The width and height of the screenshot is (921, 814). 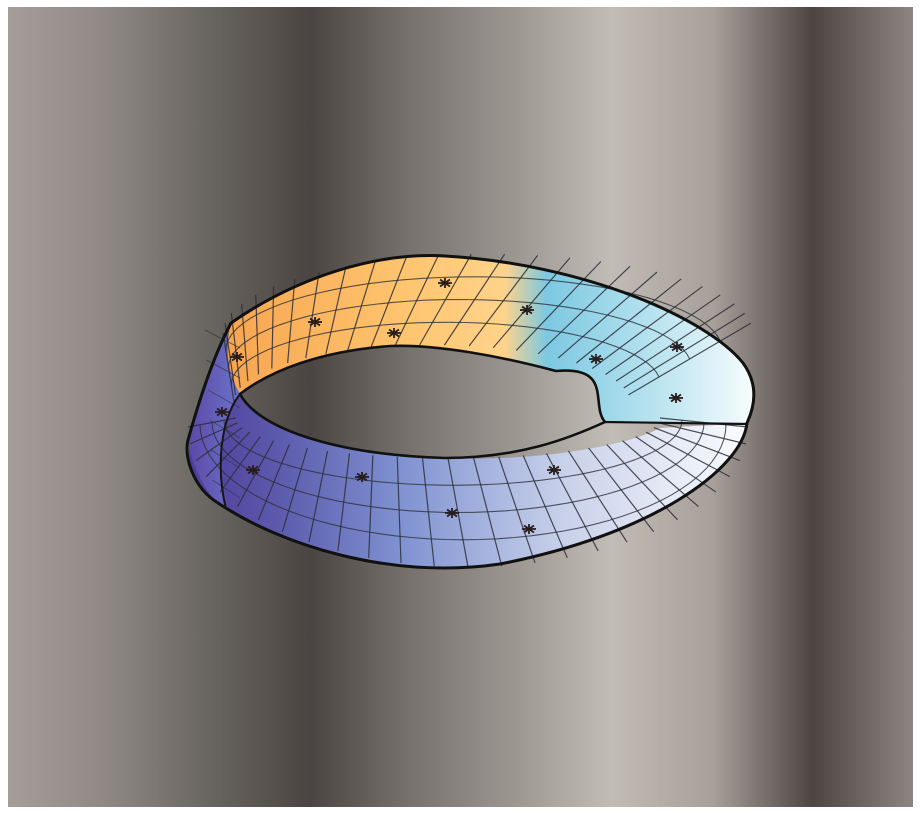 I want to click on outer-band-surface, so click(x=468, y=475).